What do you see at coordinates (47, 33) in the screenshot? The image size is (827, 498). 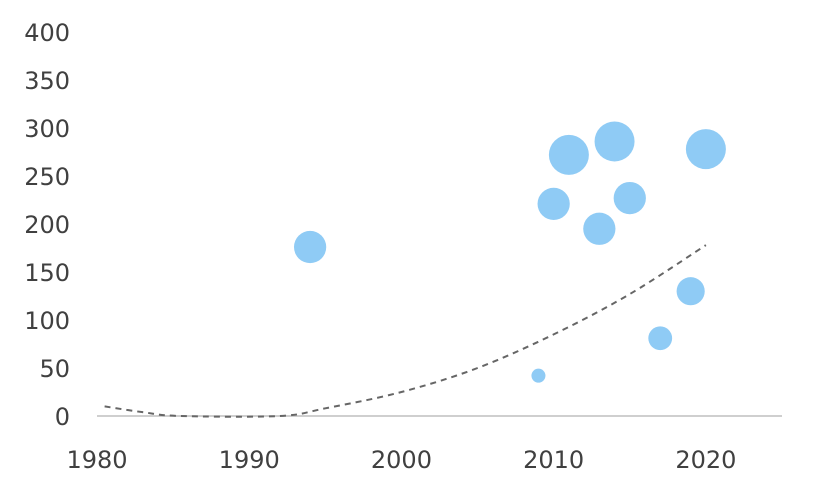 I see `y-tick-label: 400` at bounding box center [47, 33].